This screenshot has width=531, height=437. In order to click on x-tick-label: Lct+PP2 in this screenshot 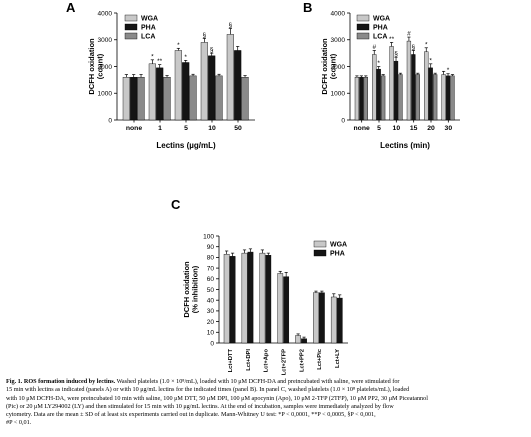, I will do `click(302, 360)`.